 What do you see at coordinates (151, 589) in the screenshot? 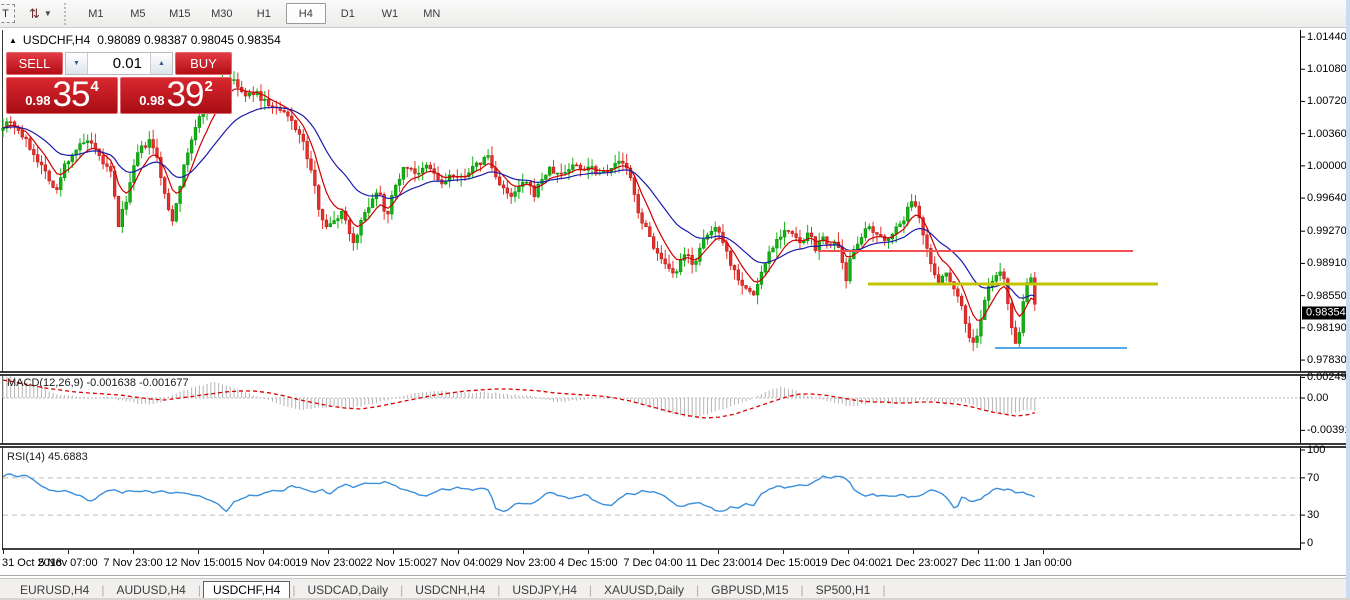
I see `tab-audusd-h4: AUDUSD,H4` at bounding box center [151, 589].